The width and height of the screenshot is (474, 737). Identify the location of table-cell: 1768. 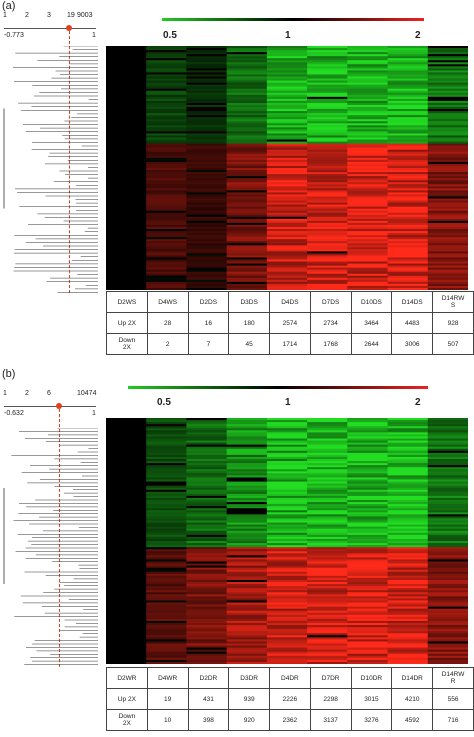
(330, 344).